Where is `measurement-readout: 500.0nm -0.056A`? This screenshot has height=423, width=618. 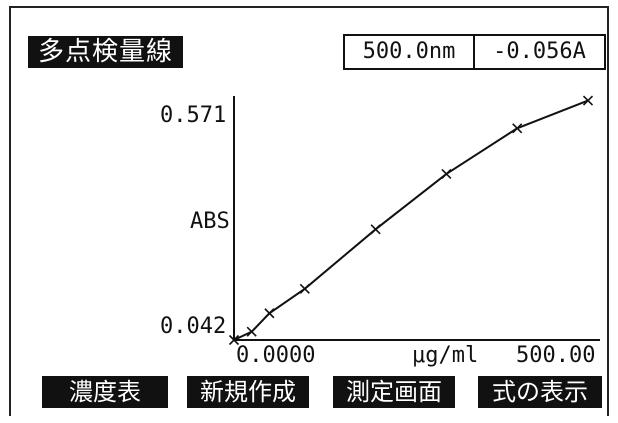
measurement-readout: 500.0nm -0.056A is located at coordinates (474, 52).